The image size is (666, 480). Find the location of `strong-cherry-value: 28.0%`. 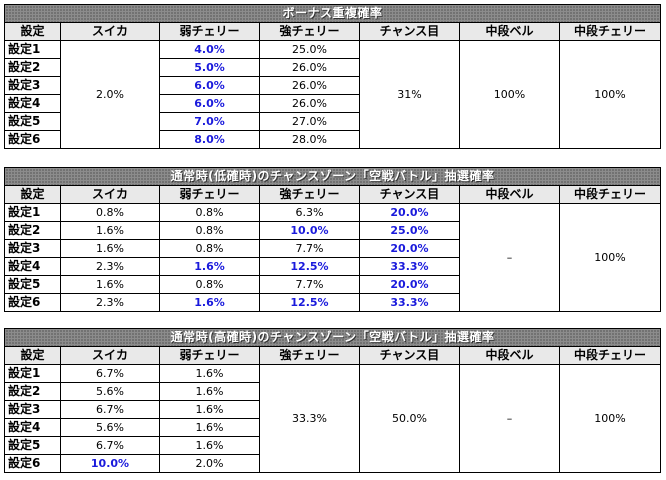

strong-cherry-value: 28.0% is located at coordinates (309, 139).